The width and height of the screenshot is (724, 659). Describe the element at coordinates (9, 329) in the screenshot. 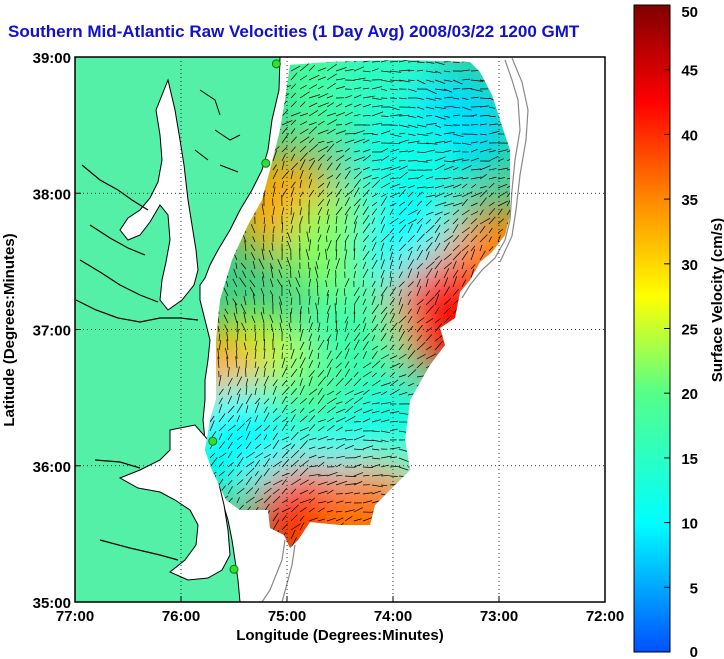

I see `y-axis-label: Latitude (Degrees:Minutes)` at that location.